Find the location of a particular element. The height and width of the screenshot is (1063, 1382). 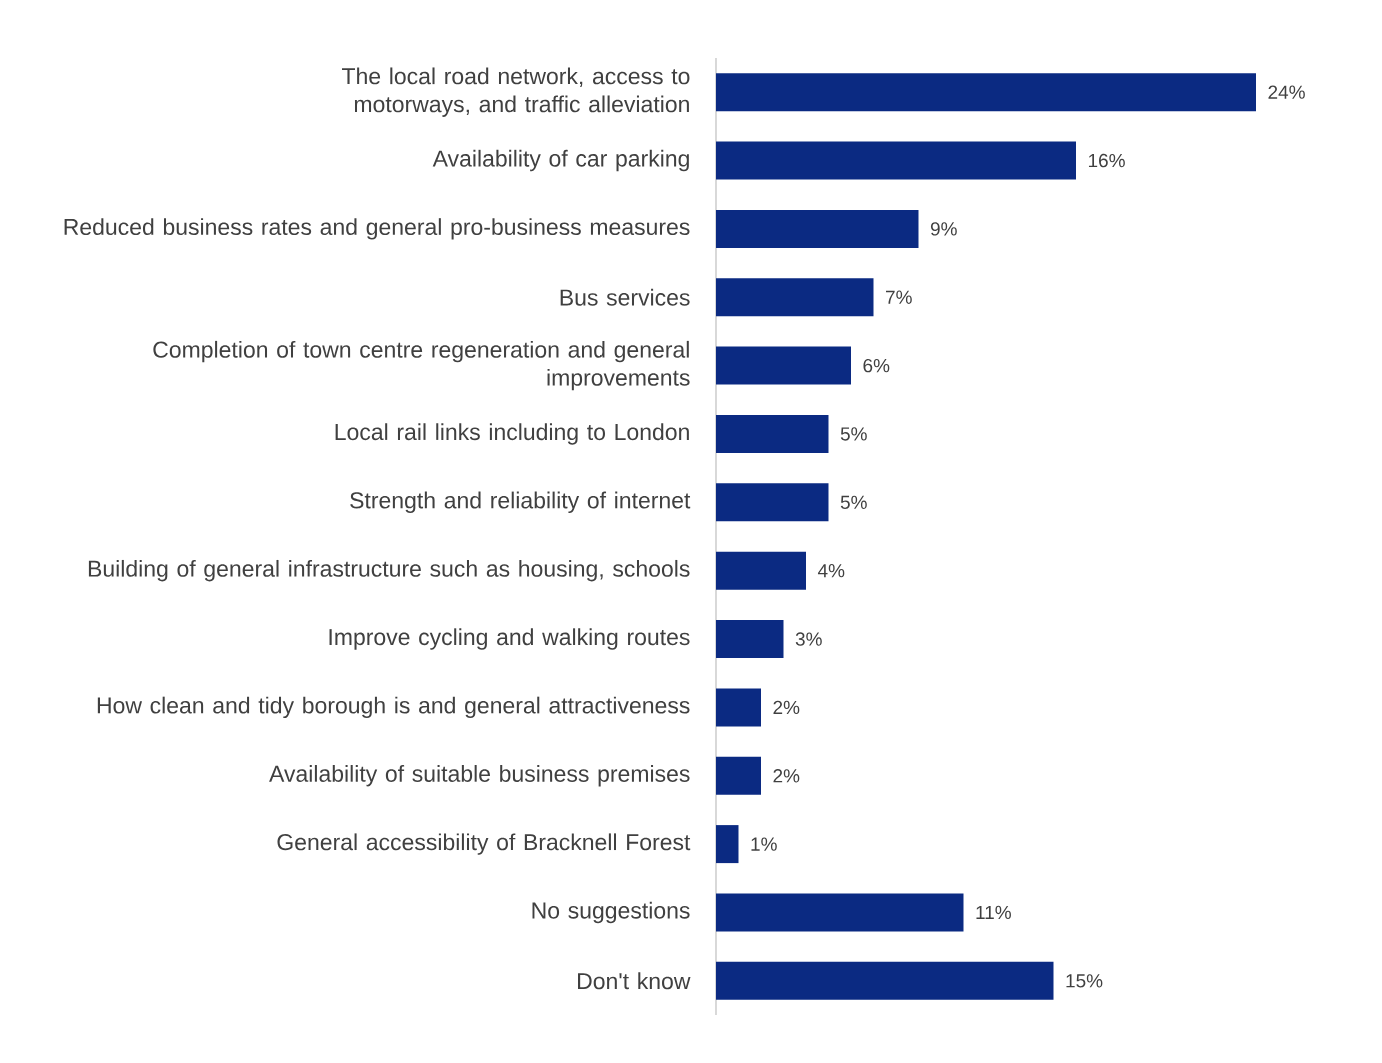

y-tick-label: Strength and reliability of internet is located at coordinates (520, 502).